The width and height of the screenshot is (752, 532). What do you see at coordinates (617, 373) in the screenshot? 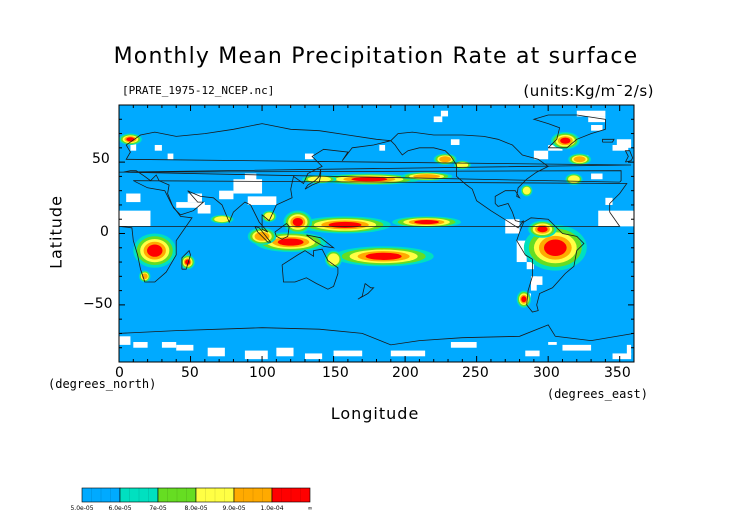
I see `x-tick-350: 350` at bounding box center [617, 373].